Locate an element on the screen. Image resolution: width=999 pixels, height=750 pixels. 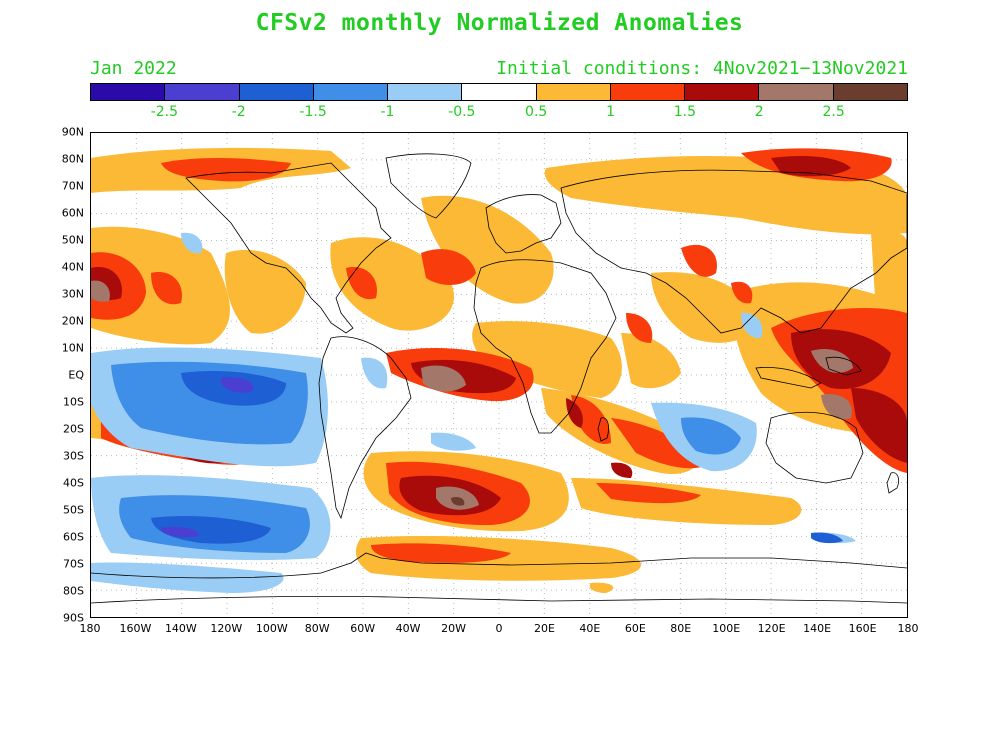
latitude-label: 80S is located at coordinates (73, 591).